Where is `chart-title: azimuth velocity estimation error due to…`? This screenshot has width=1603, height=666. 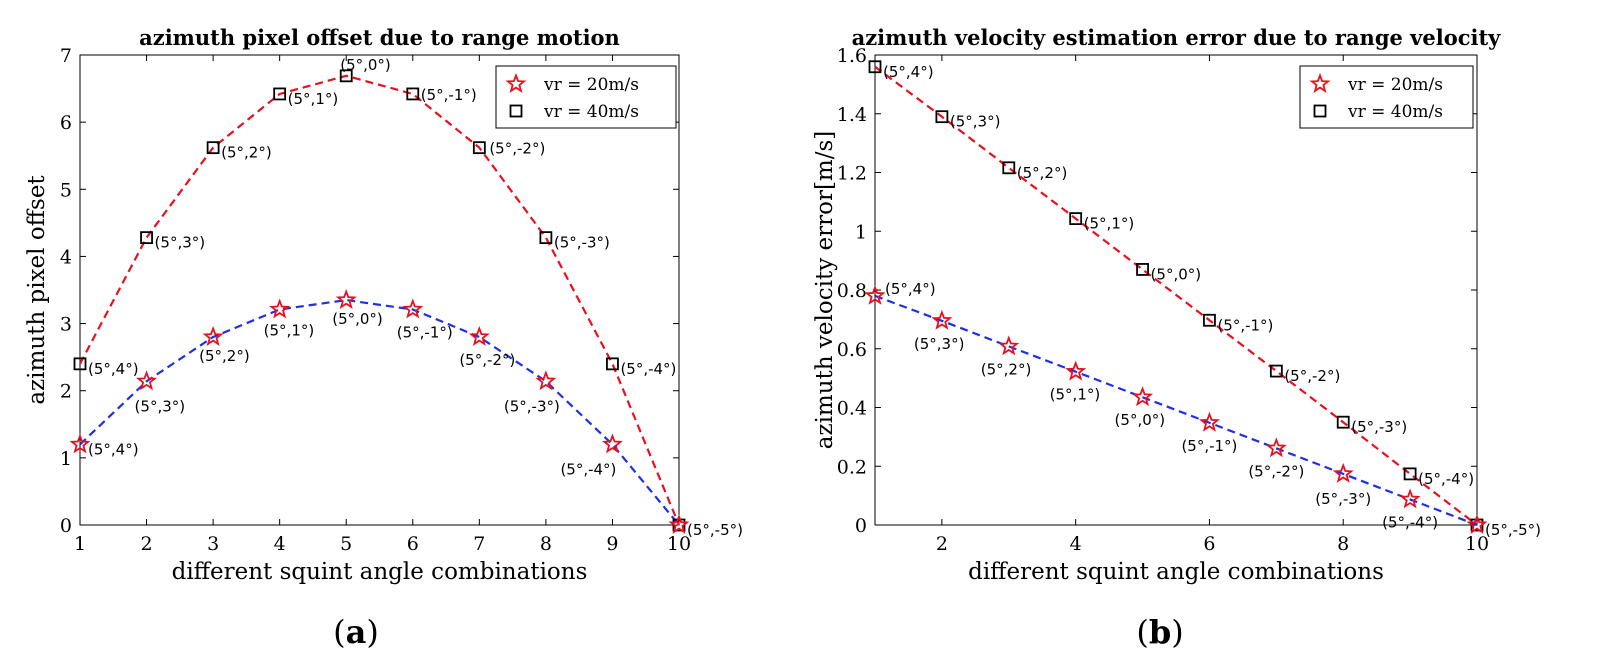
chart-title: azimuth velocity estimation error due to… is located at coordinates (1177, 37).